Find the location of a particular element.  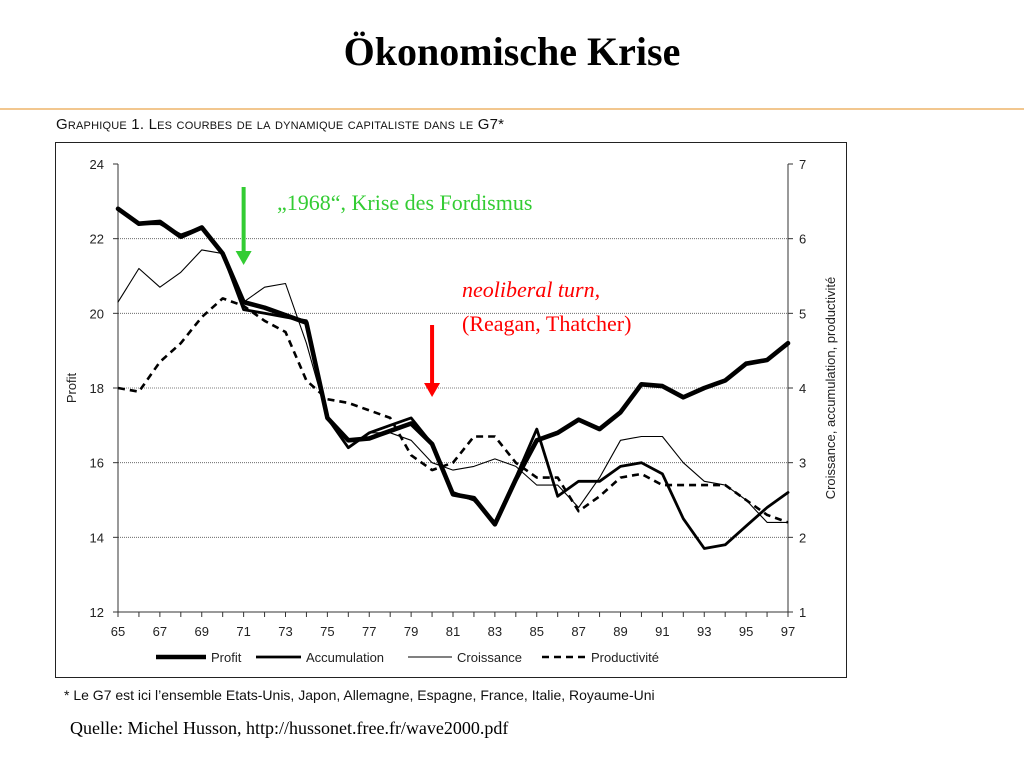

x-tick-label: 85 is located at coordinates (537, 631).